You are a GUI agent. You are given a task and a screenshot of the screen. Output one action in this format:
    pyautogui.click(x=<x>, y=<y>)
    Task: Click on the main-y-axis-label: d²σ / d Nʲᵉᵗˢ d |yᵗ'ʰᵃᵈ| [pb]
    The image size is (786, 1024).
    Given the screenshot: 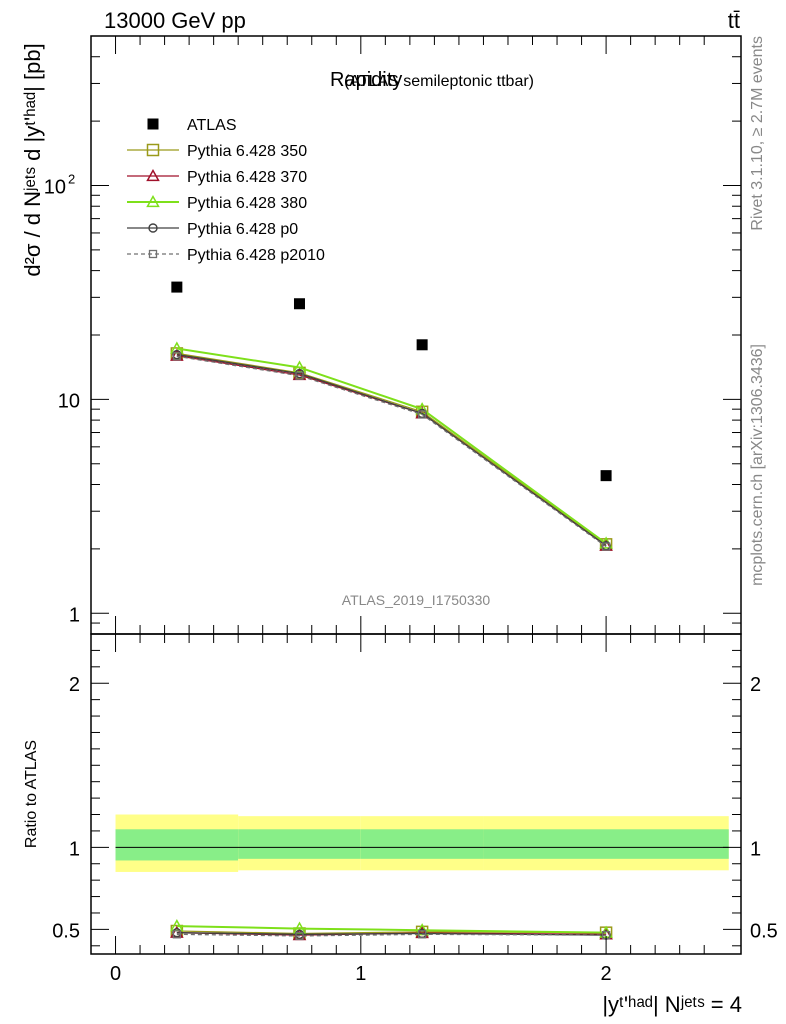 What is the action you would take?
    pyautogui.click(x=32, y=159)
    